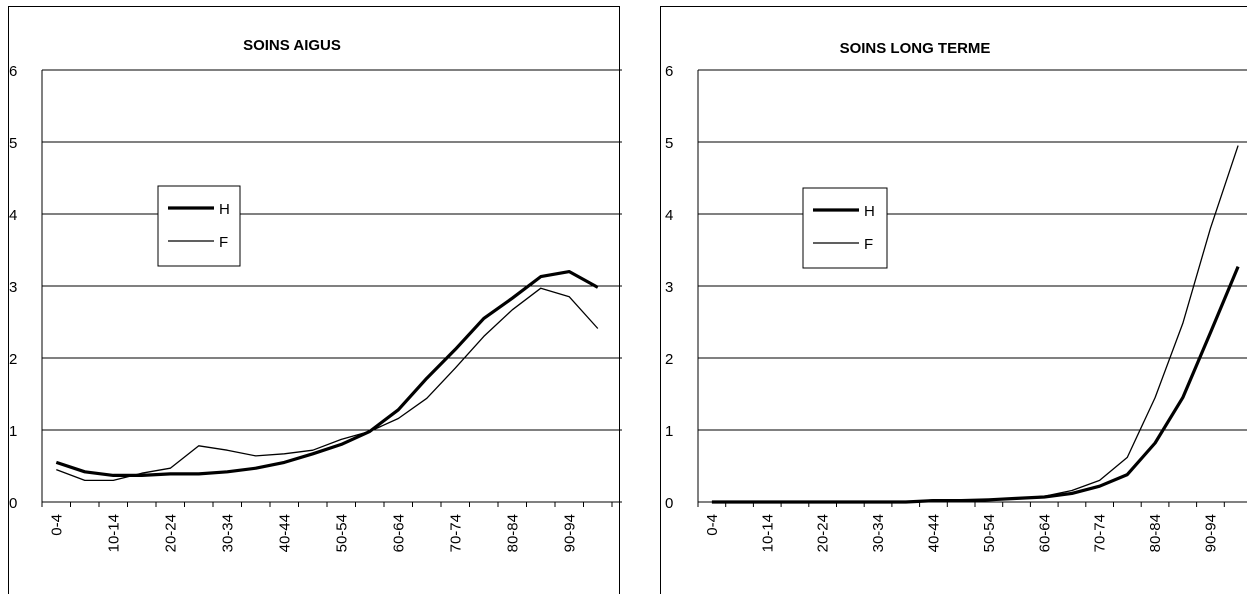  What do you see at coordinates (327, 384) in the screenshot?
I see `series-line-f` at bounding box center [327, 384].